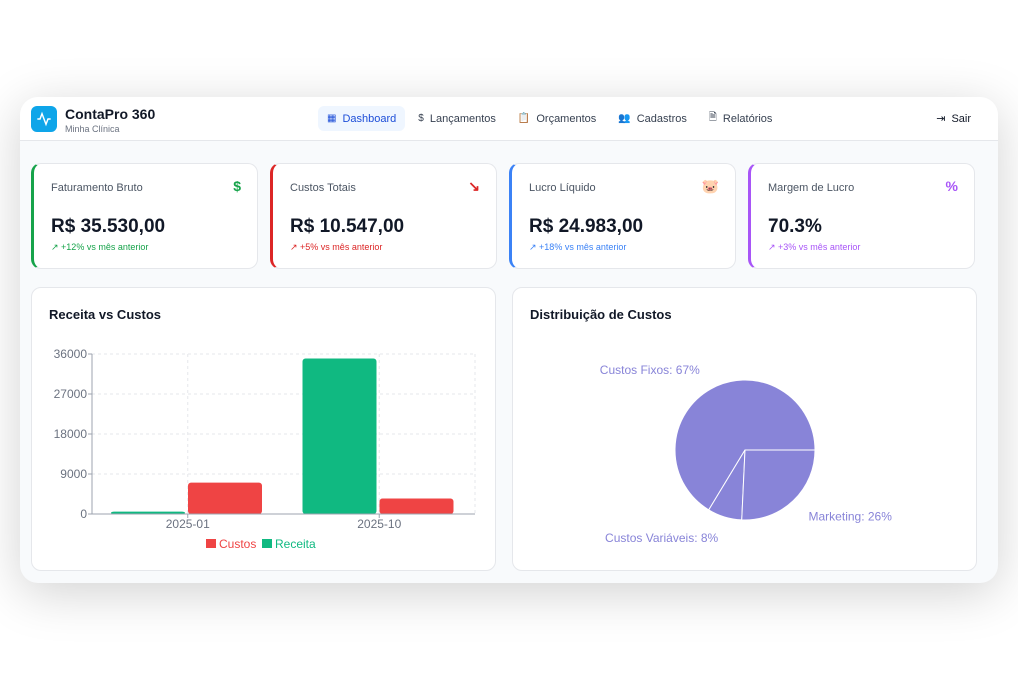 The height and width of the screenshot is (679, 1018). I want to click on app-subtitle: Minha Clínica, so click(92, 129).